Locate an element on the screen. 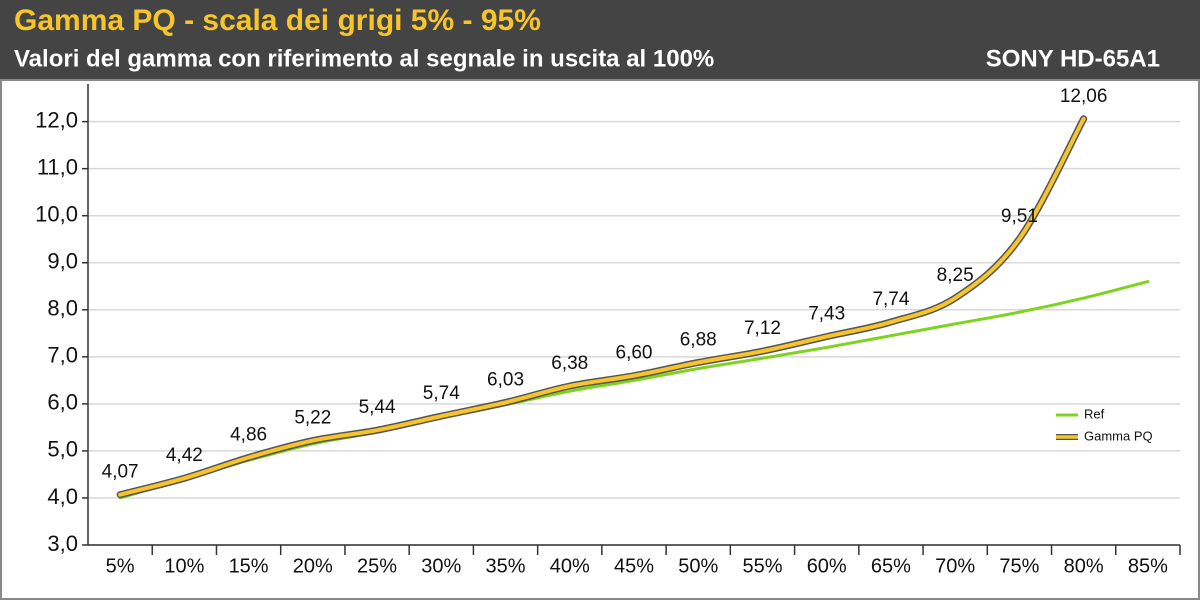 The width and height of the screenshot is (1200, 600). legend-label: Ref is located at coordinates (1094, 413).